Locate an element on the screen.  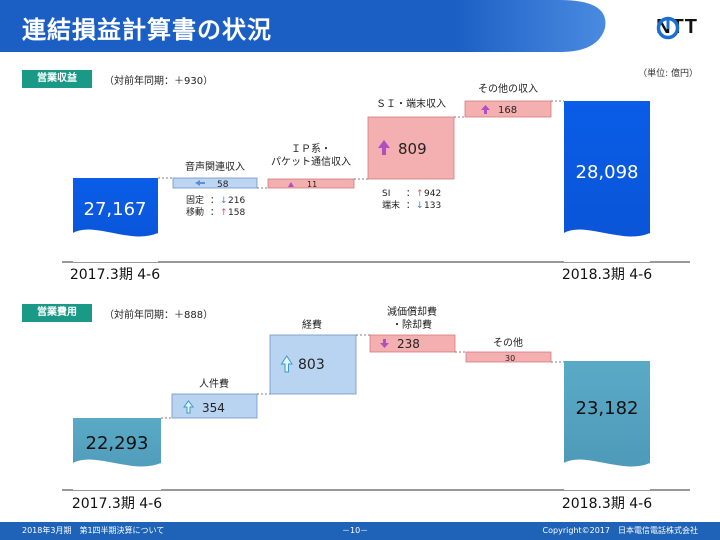
exp-label-personnel: 人件費 is located at coordinates (214, 383).